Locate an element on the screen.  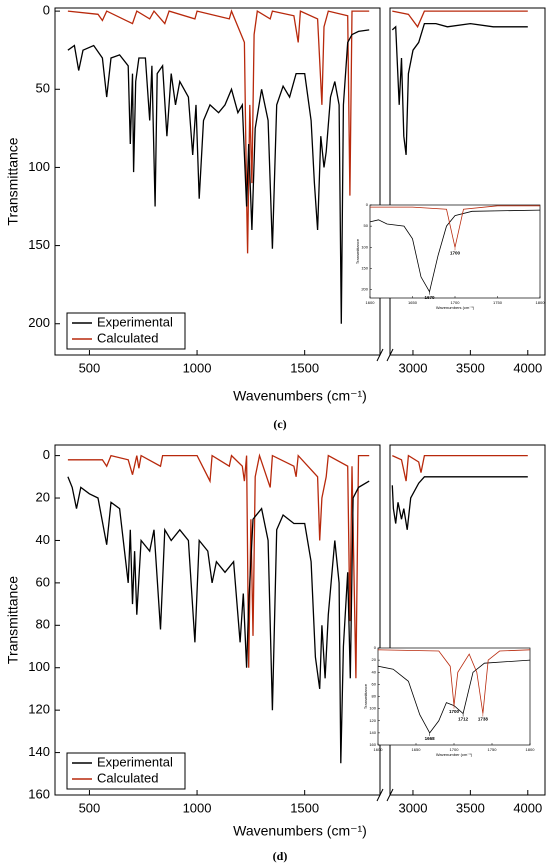
y-tick-label: 140 is located at coordinates (39, 751).